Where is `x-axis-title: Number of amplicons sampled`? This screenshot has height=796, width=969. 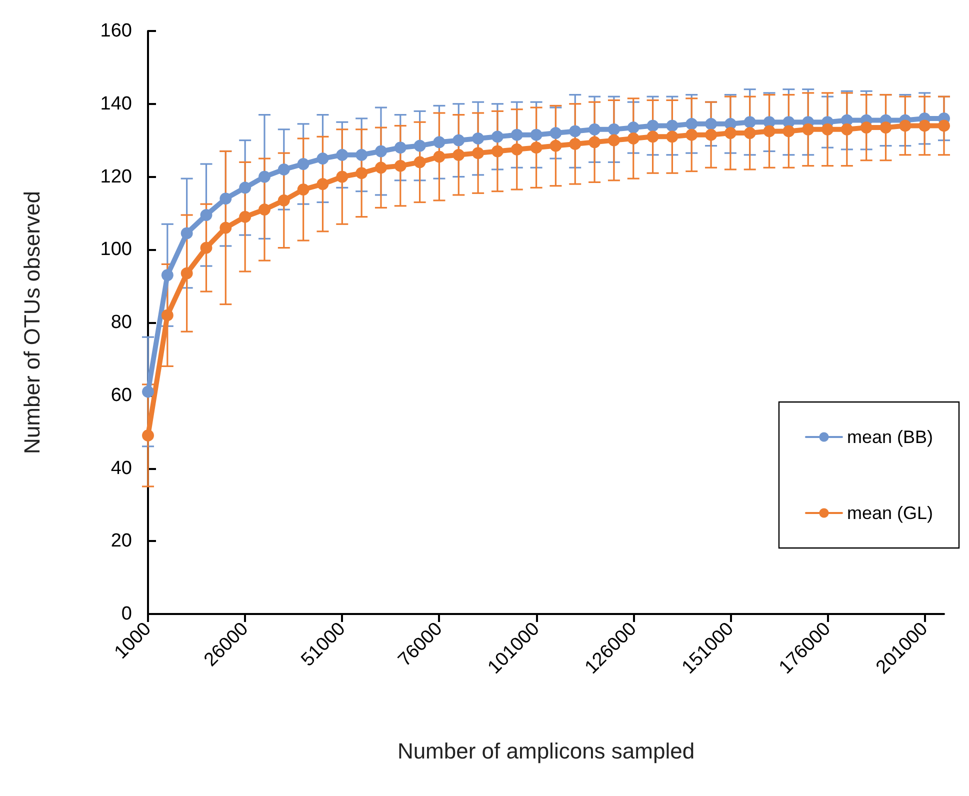
x-axis-title: Number of amplicons sampled is located at coordinates (546, 751).